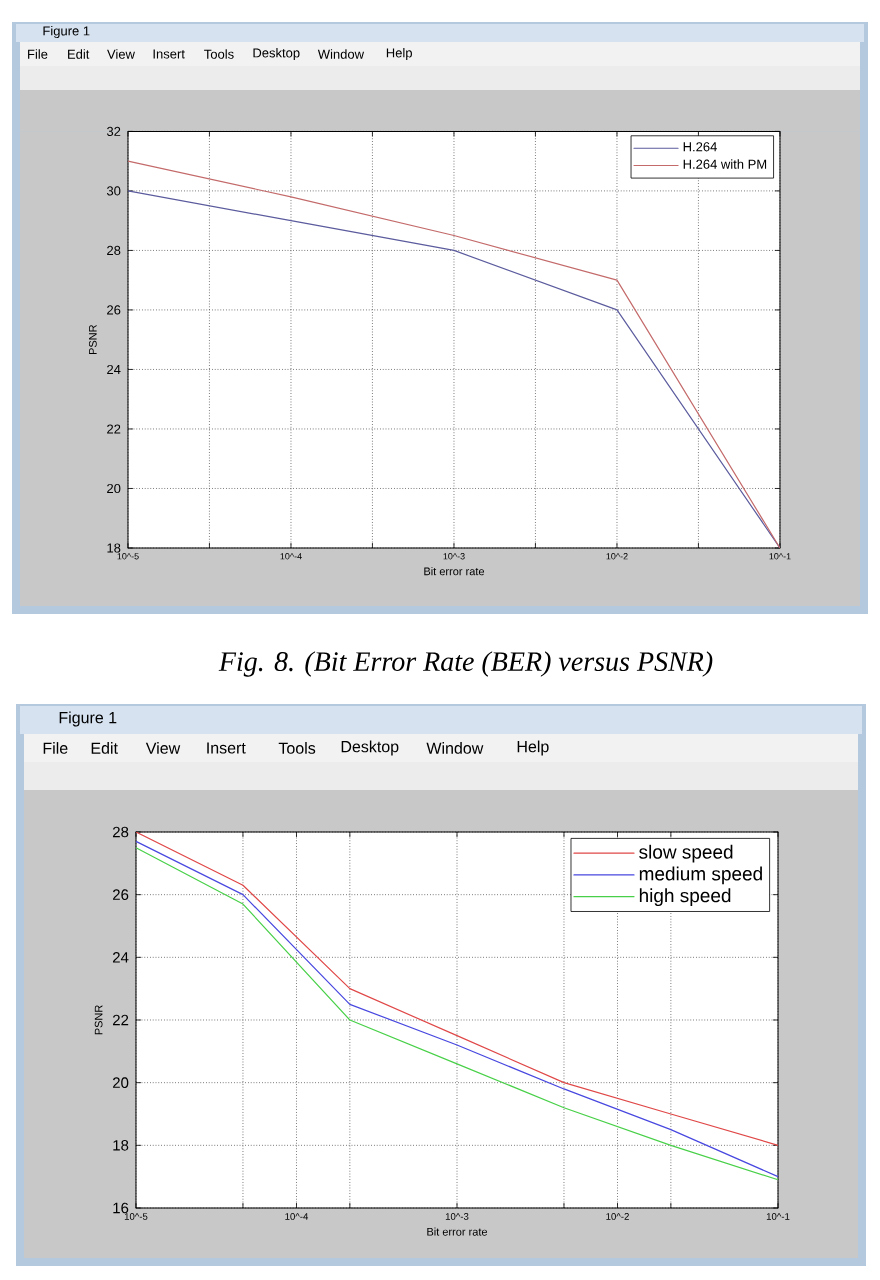 Image resolution: width=880 pixels, height=1280 pixels. What do you see at coordinates (104, 748) in the screenshot?
I see `text: Edit` at bounding box center [104, 748].